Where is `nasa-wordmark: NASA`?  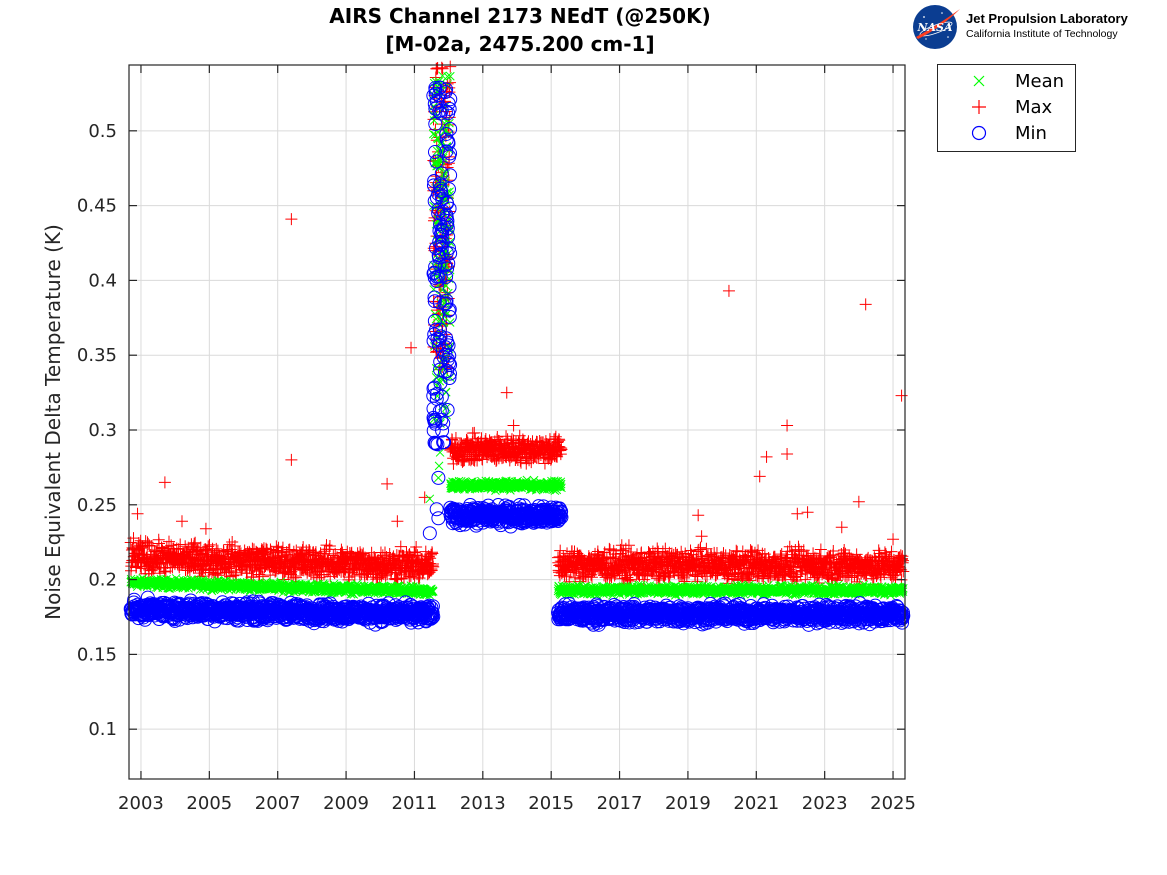
nasa-wordmark: NASA is located at coordinates (934, 27).